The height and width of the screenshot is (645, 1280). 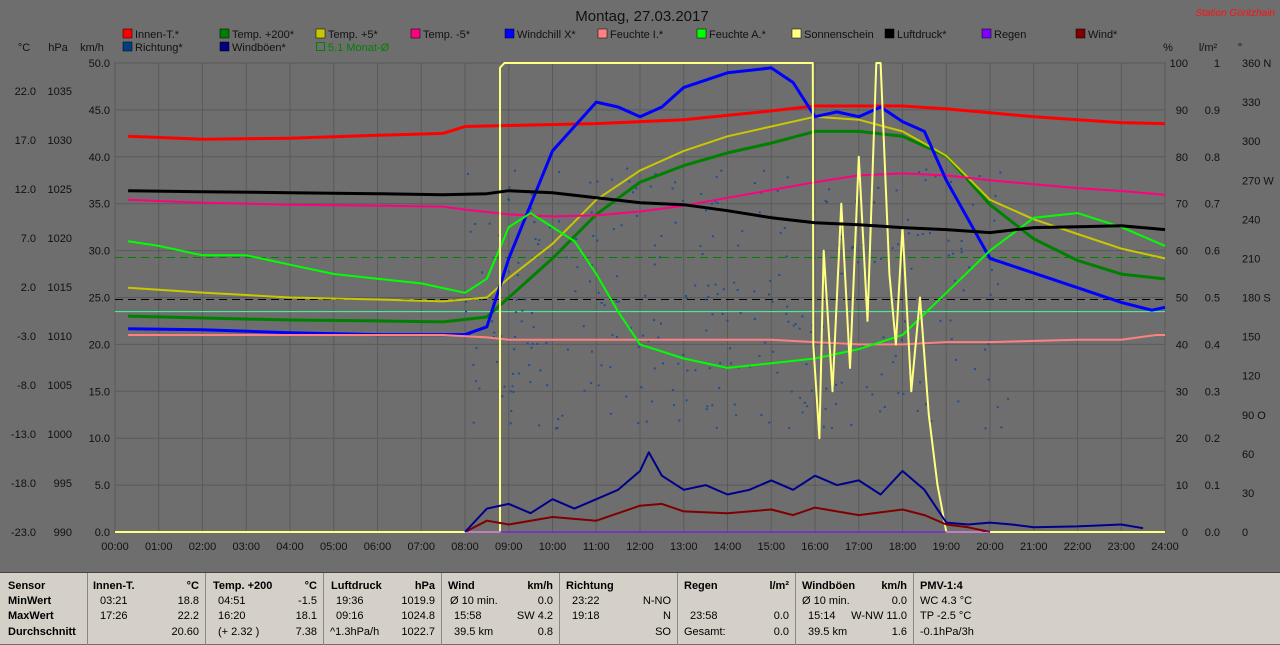 I want to click on wind-tick-label: 30.0, so click(x=99, y=252).